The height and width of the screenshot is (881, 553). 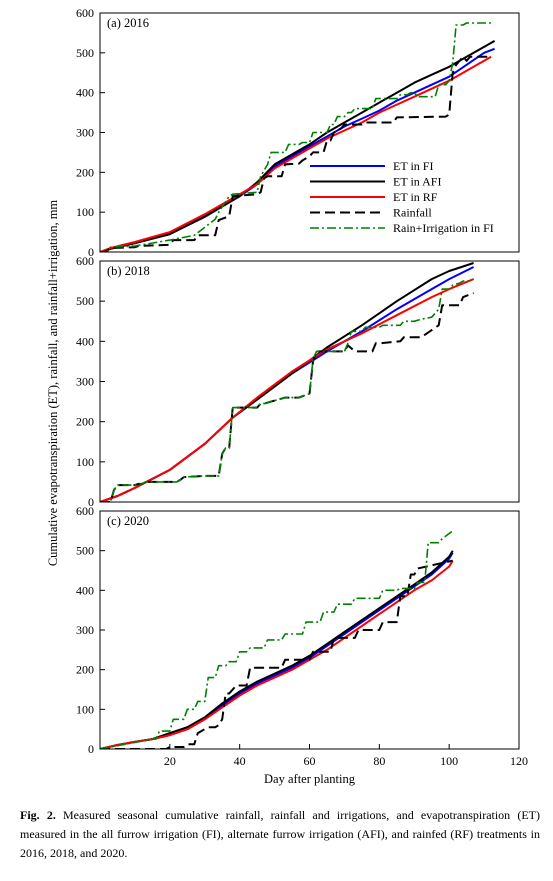 I want to click on panel-label: (c) 2020, so click(x=128, y=521).